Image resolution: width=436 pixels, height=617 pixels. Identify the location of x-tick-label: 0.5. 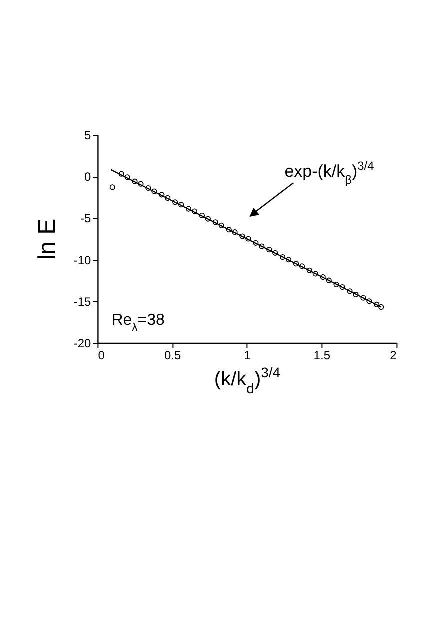
(173, 355).